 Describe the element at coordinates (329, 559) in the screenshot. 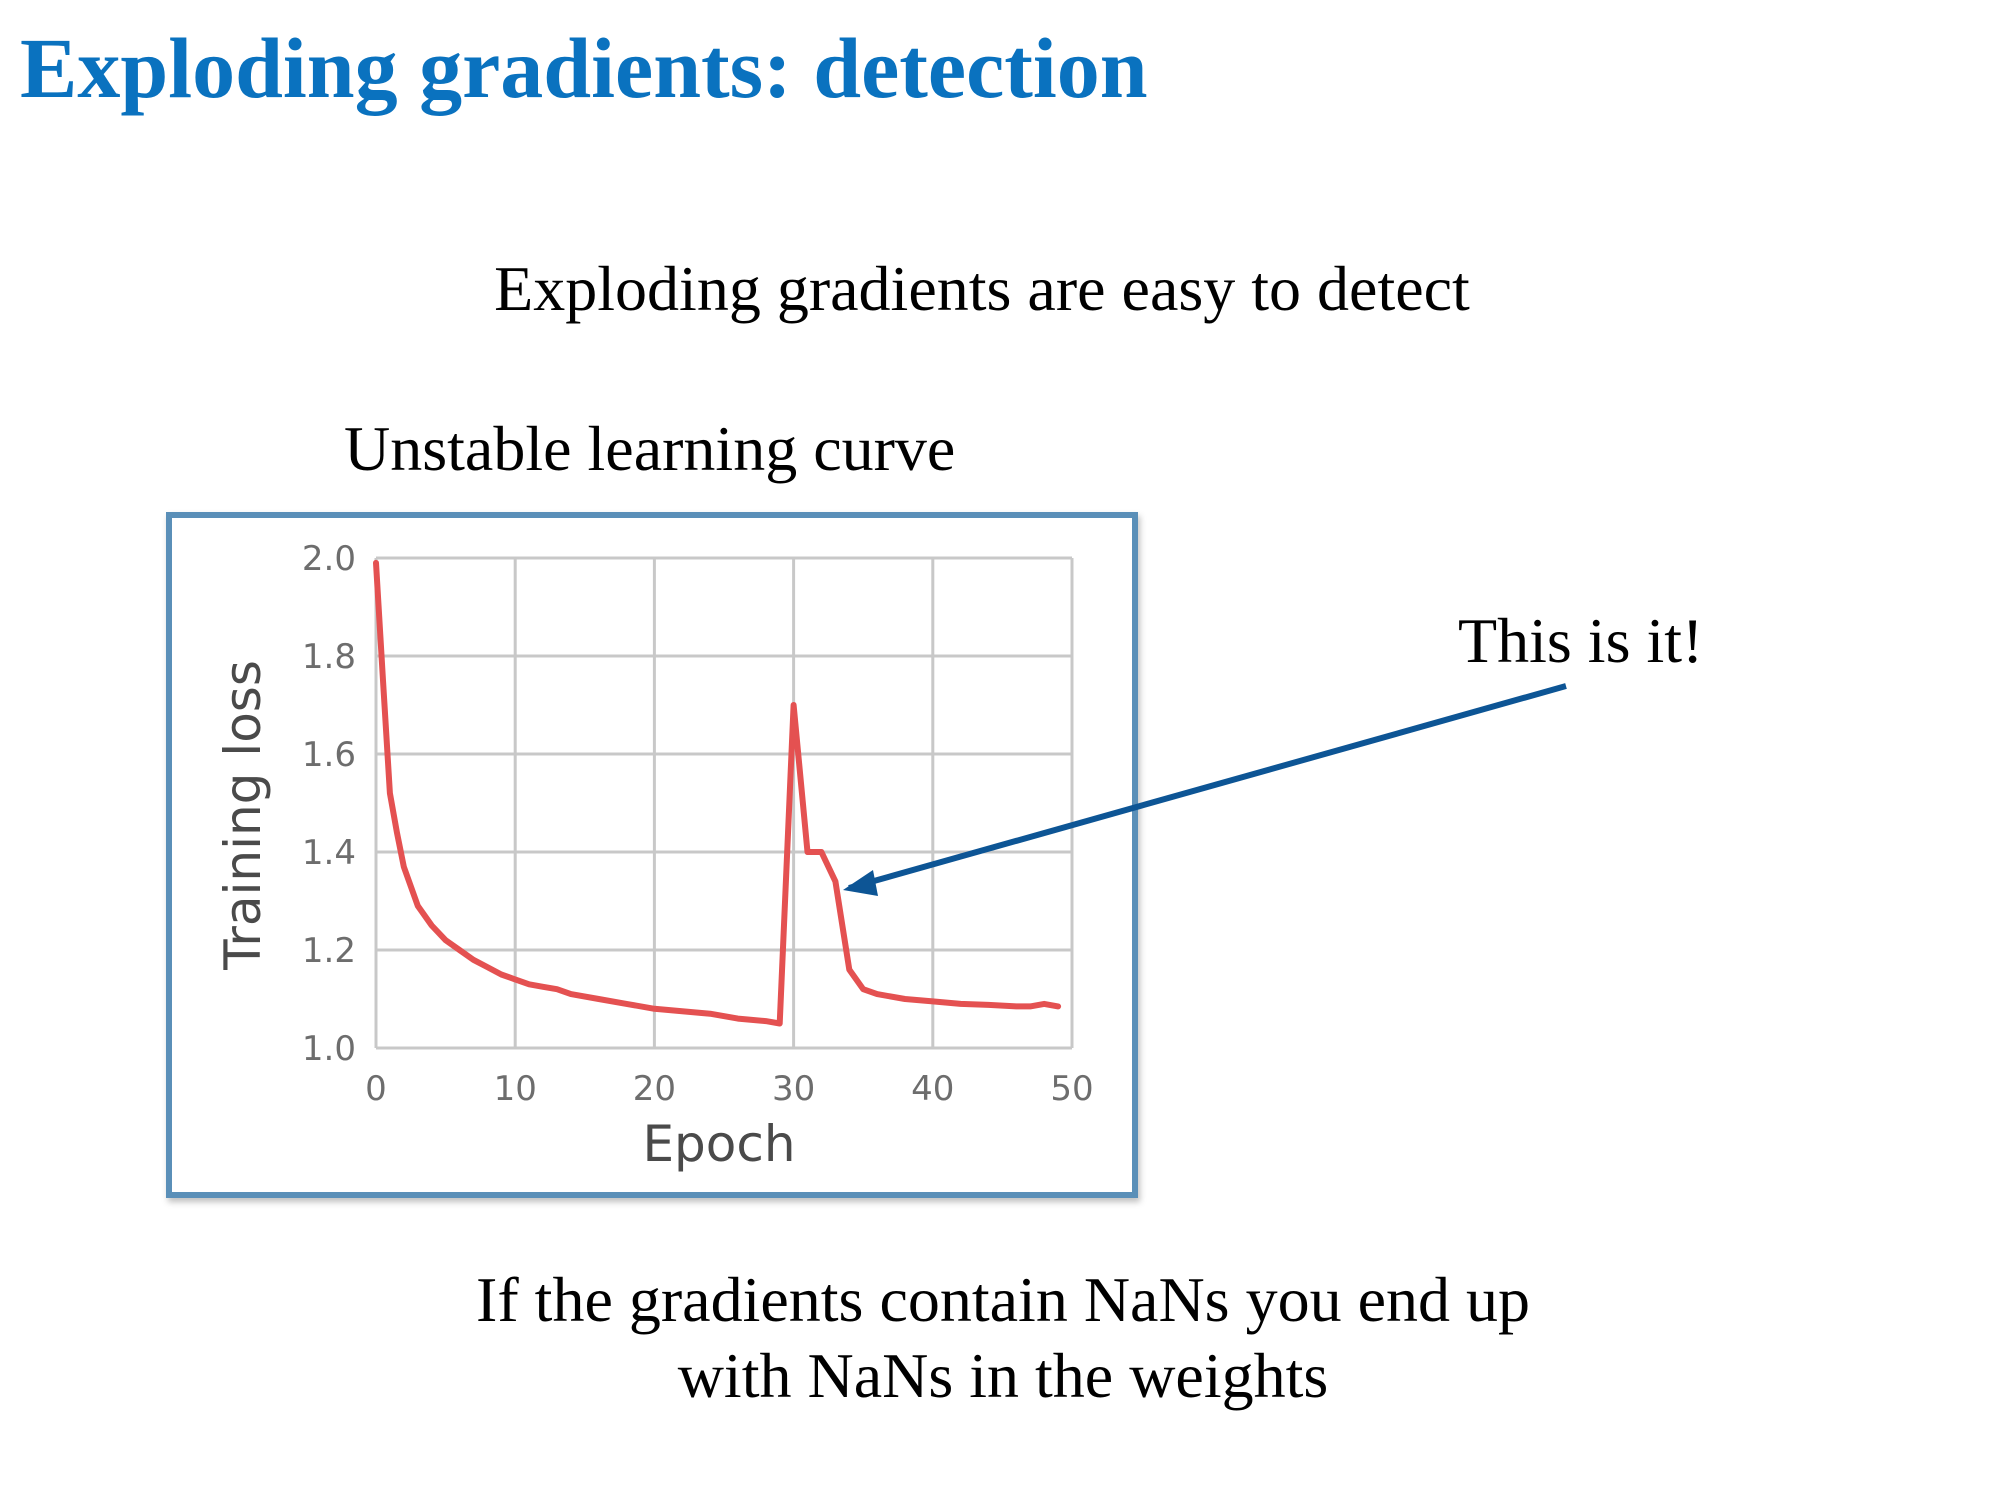

I see `y-tick-label-2.0: 2.0` at that location.